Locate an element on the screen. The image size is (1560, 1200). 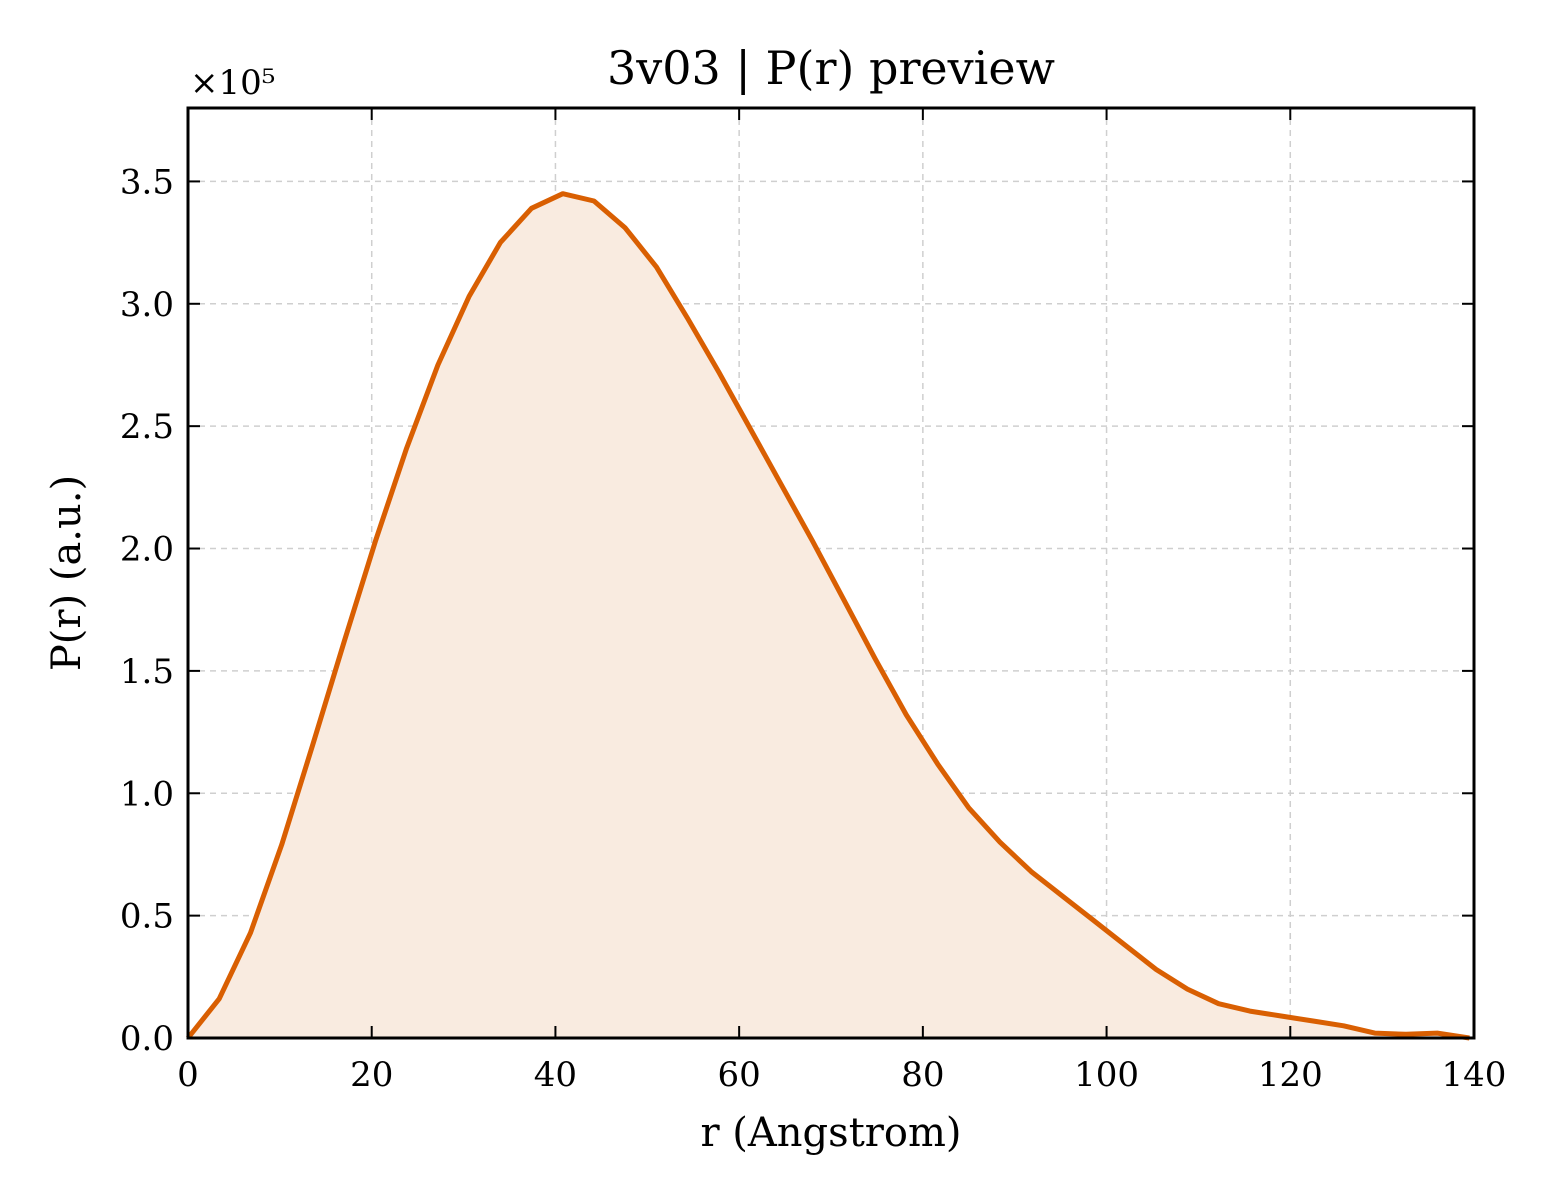
x-tick-labels: 0 20 40 60 80 100 120 140 is located at coordinates (841, 1075).